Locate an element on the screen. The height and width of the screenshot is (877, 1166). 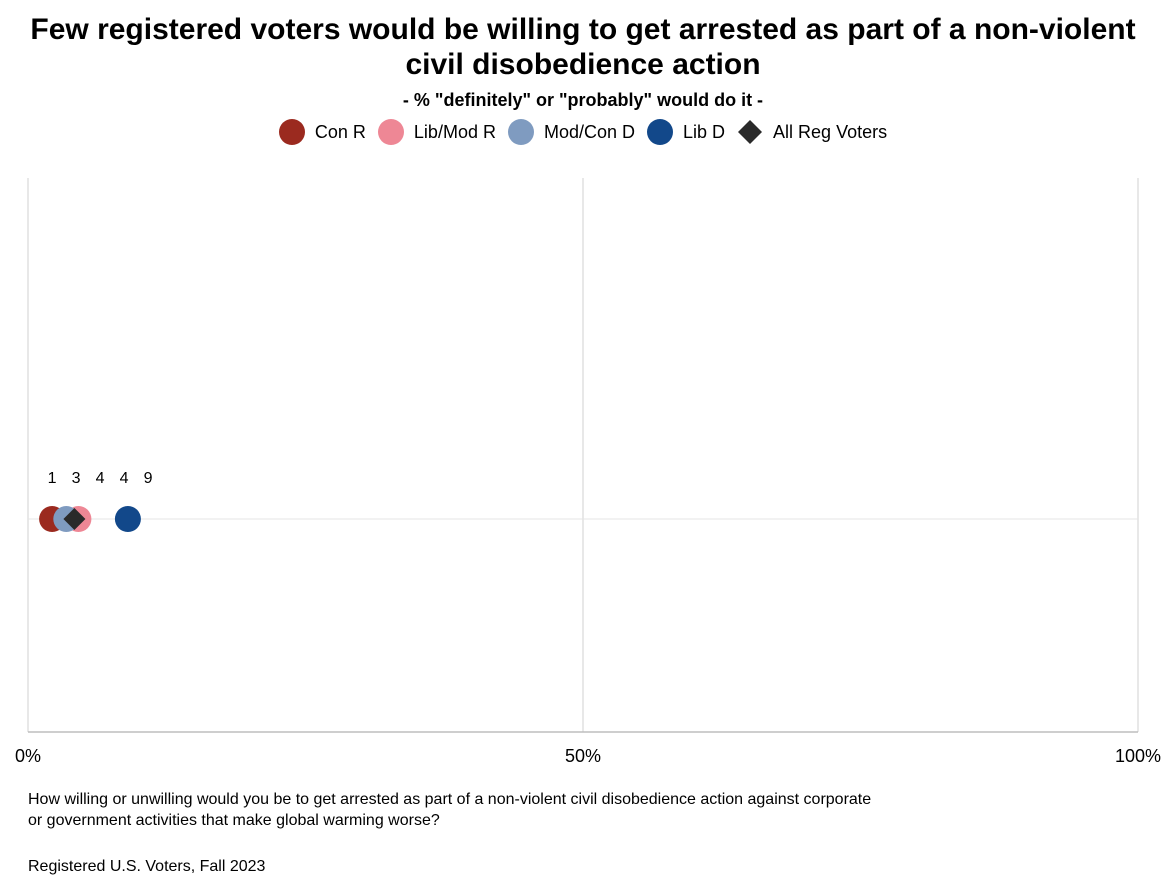
legend-marker-all-reg-voters is located at coordinates (750, 132).